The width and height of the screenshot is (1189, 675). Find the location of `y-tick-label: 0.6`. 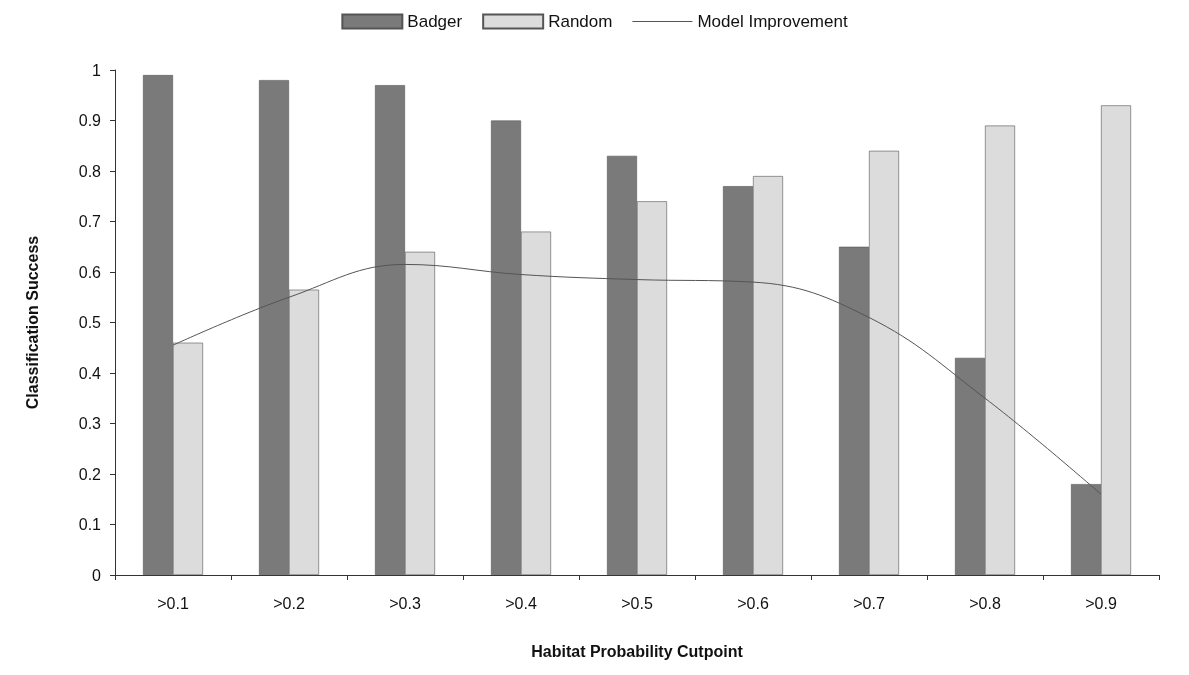

y-tick-label: 0.6 is located at coordinates (90, 272).